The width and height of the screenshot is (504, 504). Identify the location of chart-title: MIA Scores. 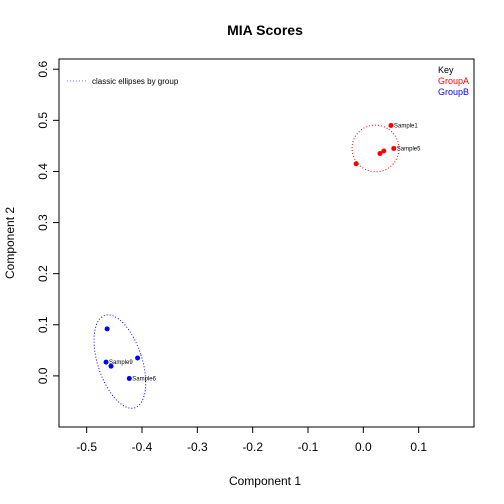
(265, 30).